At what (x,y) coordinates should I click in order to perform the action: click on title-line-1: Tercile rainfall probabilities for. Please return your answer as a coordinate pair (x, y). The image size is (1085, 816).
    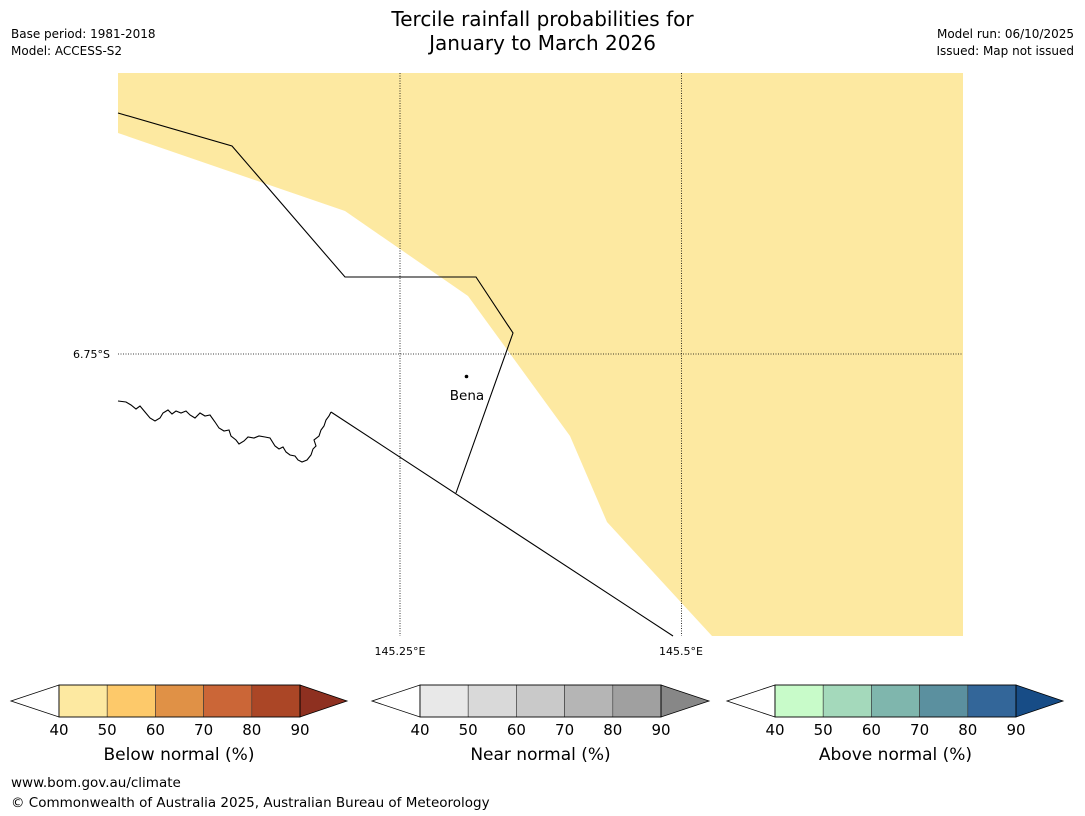
    Looking at the image, I should click on (542, 19).